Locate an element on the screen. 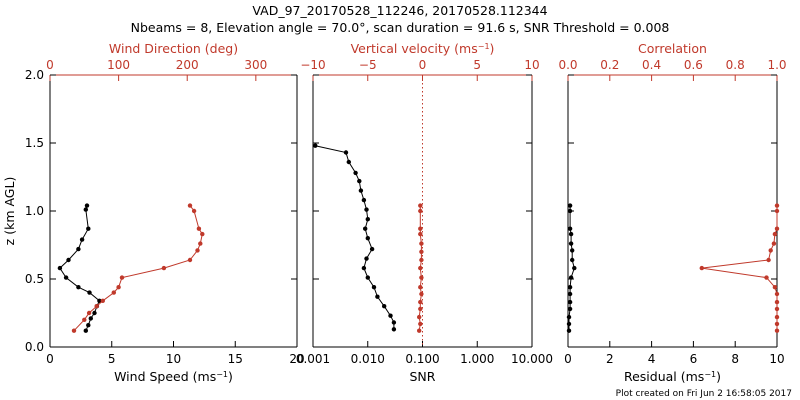  y-tick-label: 2.0 is located at coordinates (34, 75).